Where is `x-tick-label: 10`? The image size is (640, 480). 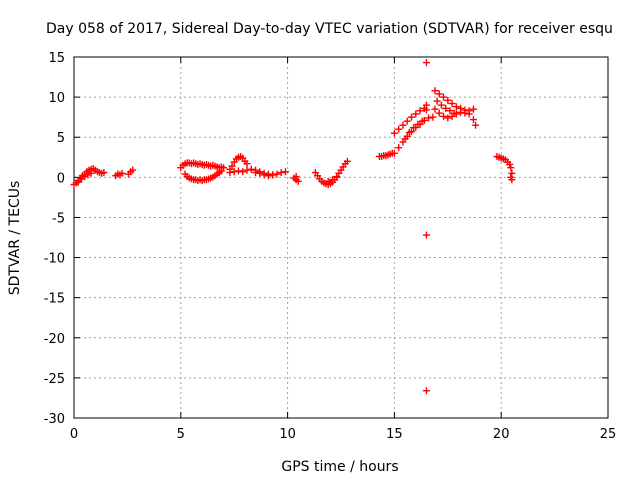
x-tick-label: 10 is located at coordinates (287, 434).